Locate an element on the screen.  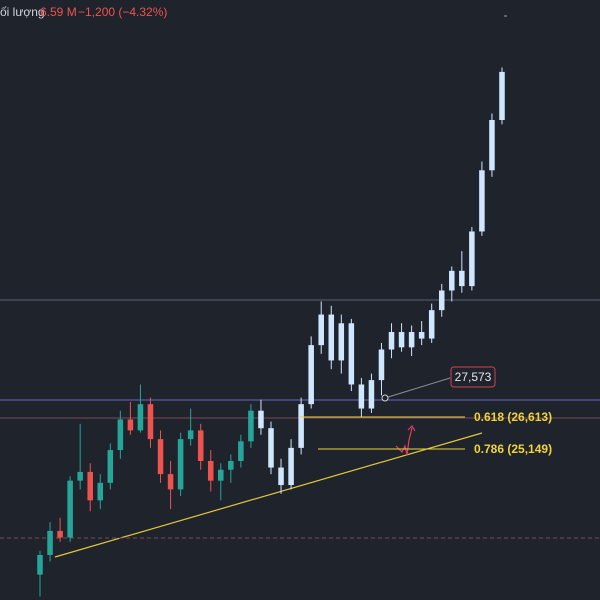
header-label: ối lượng is located at coordinates (22, 12).